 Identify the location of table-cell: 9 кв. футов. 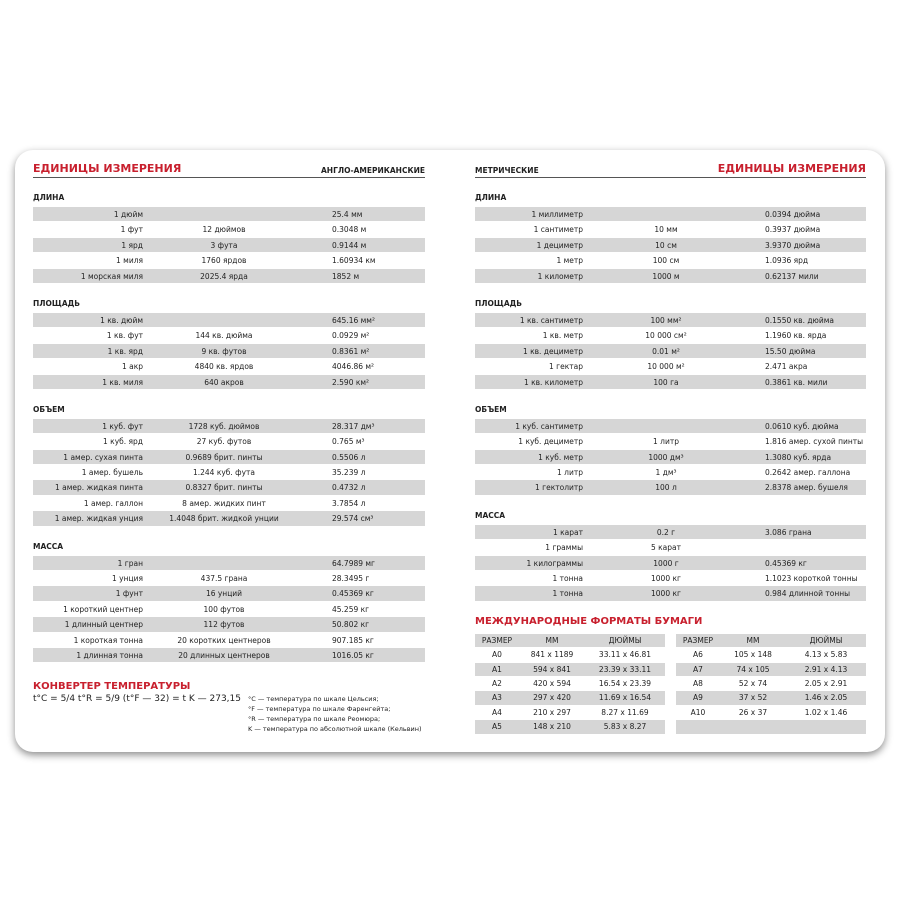
(224, 351).